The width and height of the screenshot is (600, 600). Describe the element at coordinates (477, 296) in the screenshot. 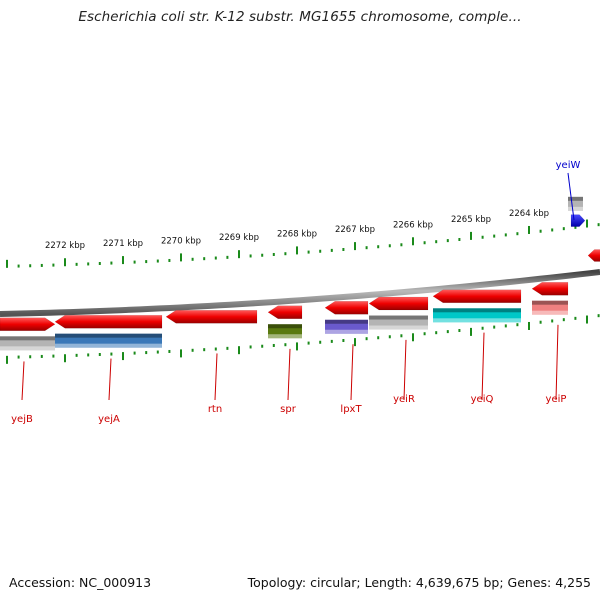

I see `gene-yeiQ` at that location.